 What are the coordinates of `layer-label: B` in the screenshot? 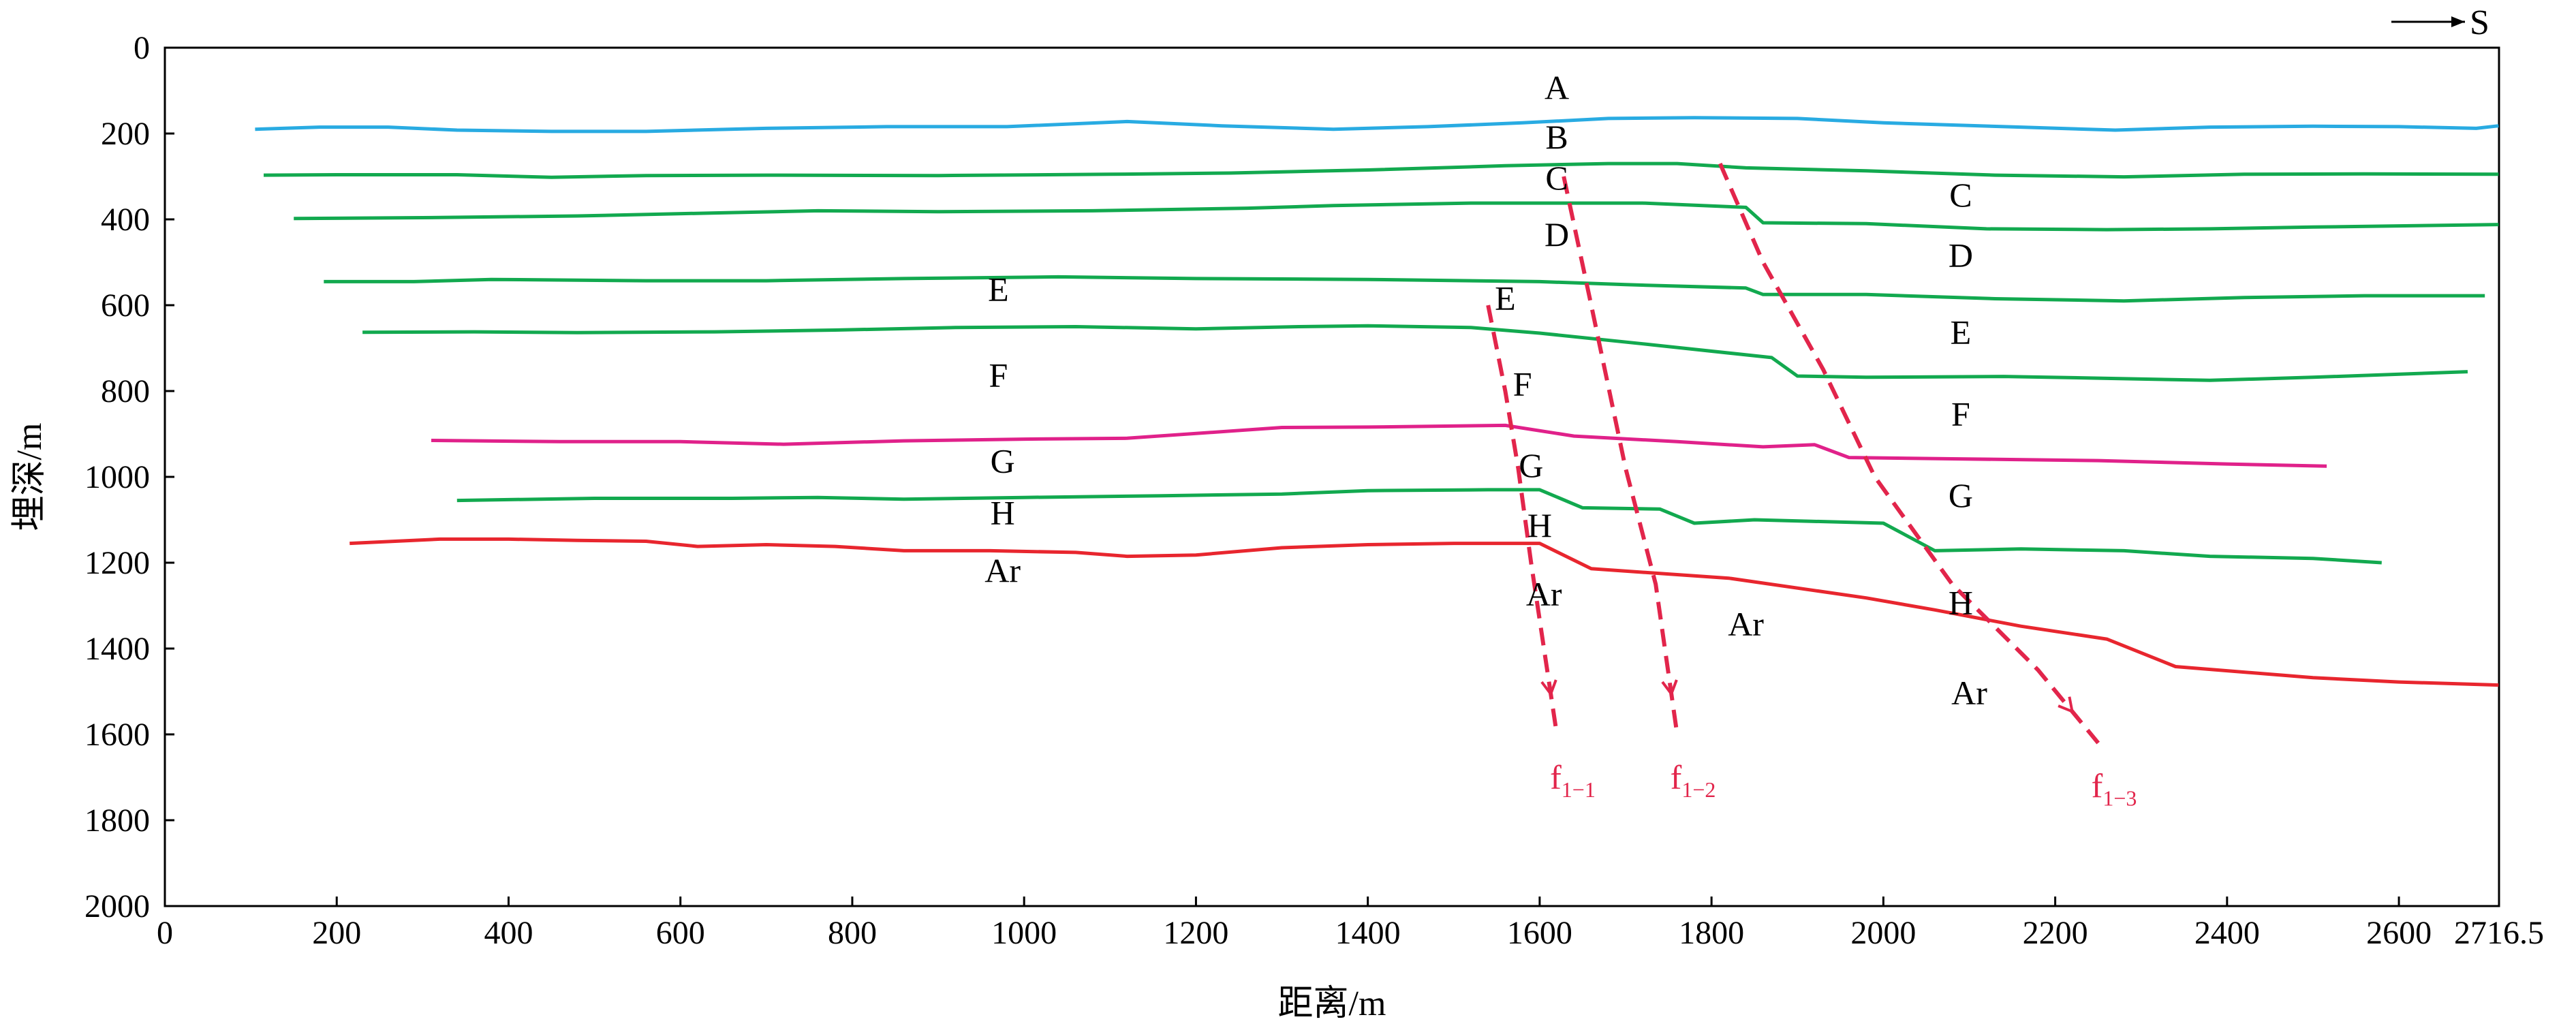 It's located at (1556, 137).